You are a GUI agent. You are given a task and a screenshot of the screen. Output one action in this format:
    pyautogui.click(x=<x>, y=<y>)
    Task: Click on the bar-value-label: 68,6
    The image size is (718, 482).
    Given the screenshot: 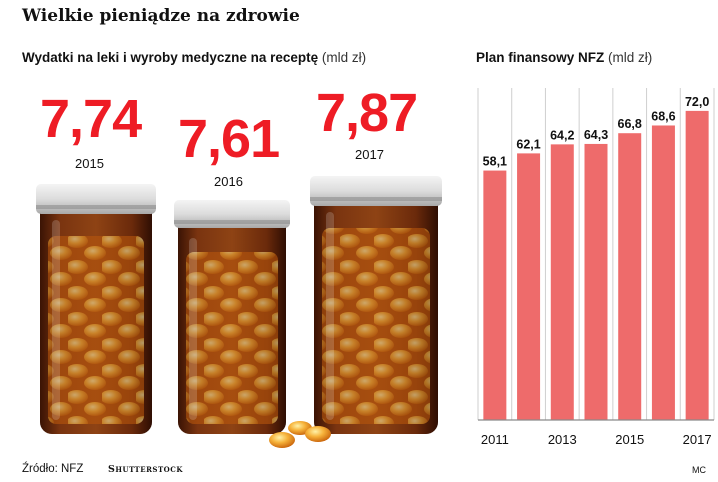 What is the action you would take?
    pyautogui.click(x=663, y=116)
    